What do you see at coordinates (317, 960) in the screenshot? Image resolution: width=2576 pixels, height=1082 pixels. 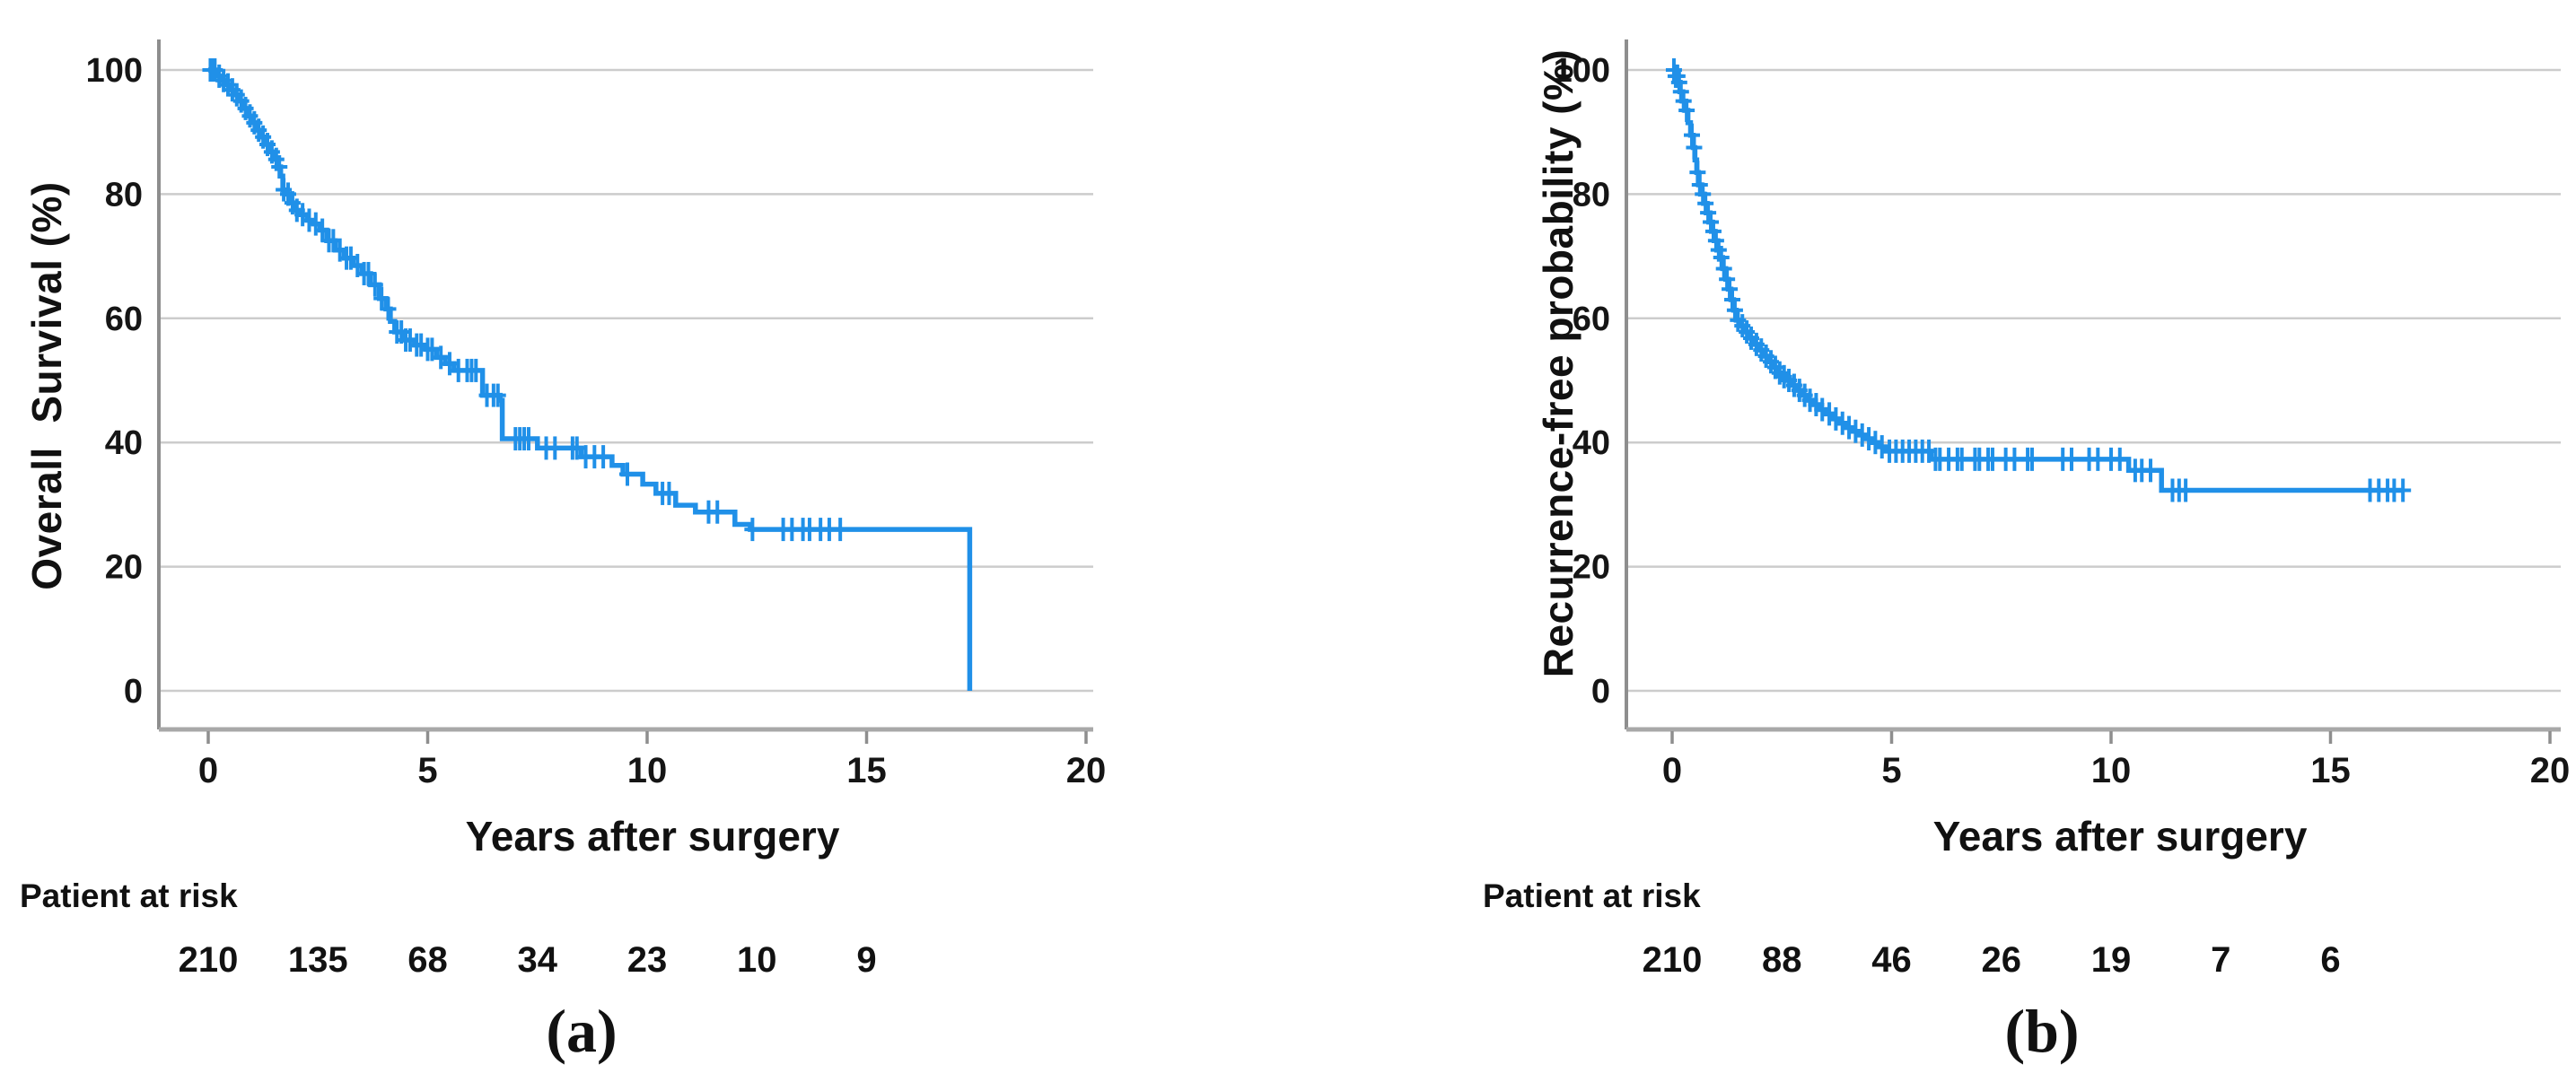 I see `at-risk-count: 135` at bounding box center [317, 960].